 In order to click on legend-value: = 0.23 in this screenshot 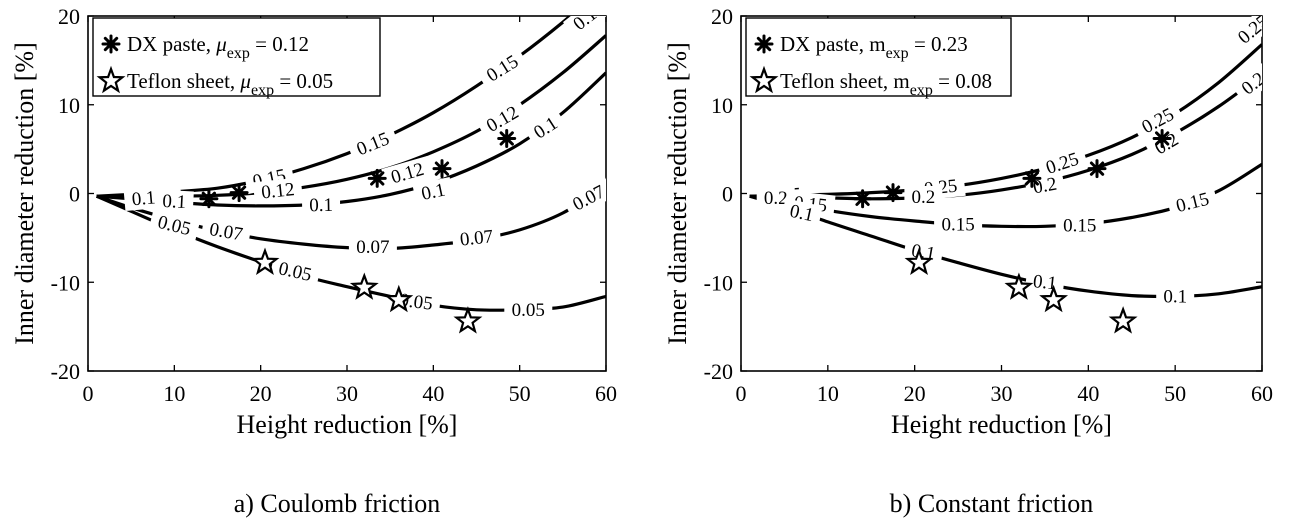, I will do `click(938, 44)`.